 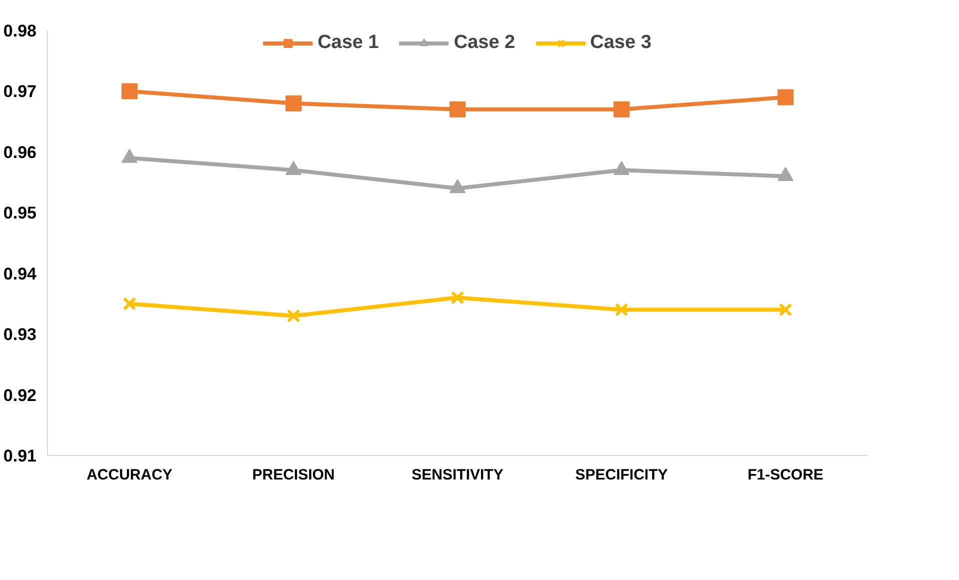 I want to click on legend-label: Case 1, so click(x=348, y=43).